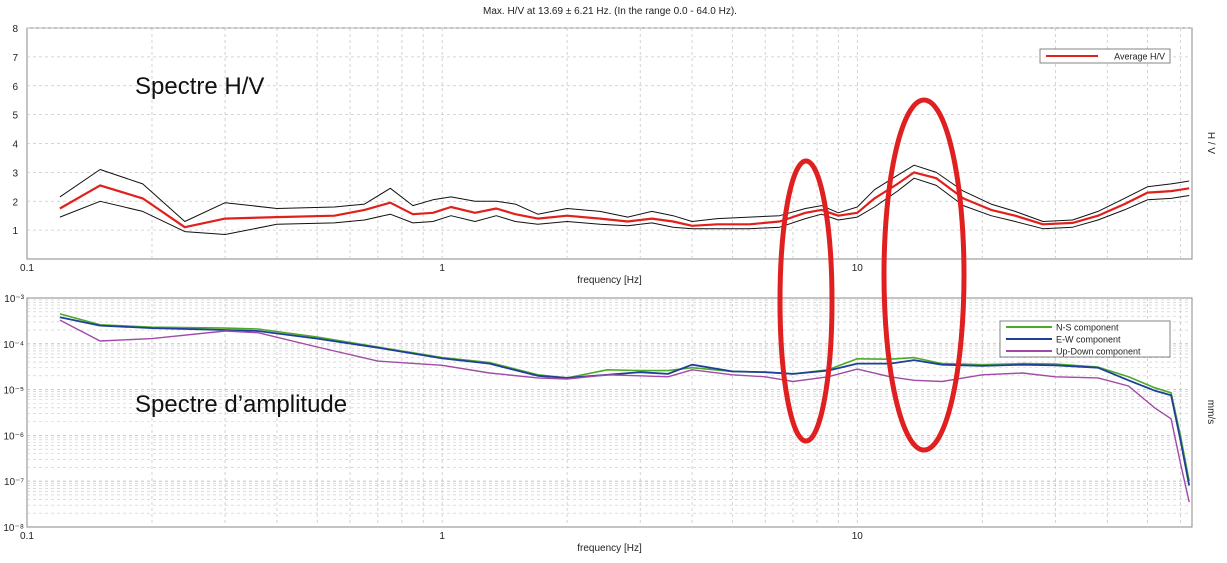 The width and height of the screenshot is (1227, 563). Describe the element at coordinates (15, 58) in the screenshot. I see `y-tick-label: 7` at that location.